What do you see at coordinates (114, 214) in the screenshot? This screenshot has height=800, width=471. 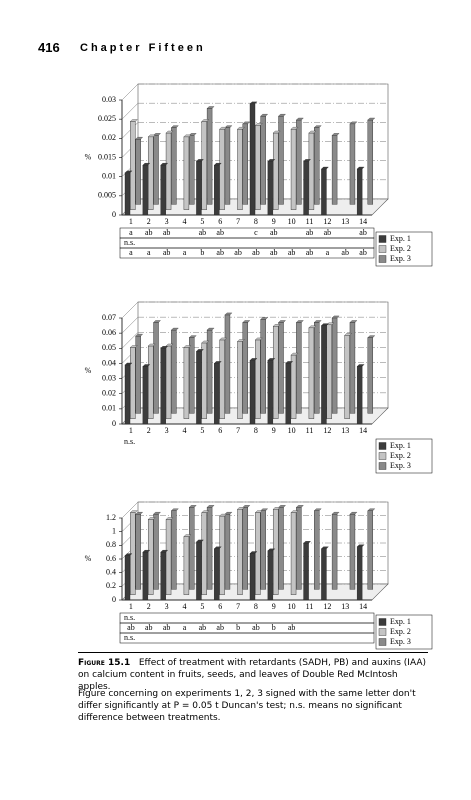 I see `y-tick-label: 0` at bounding box center [114, 214].